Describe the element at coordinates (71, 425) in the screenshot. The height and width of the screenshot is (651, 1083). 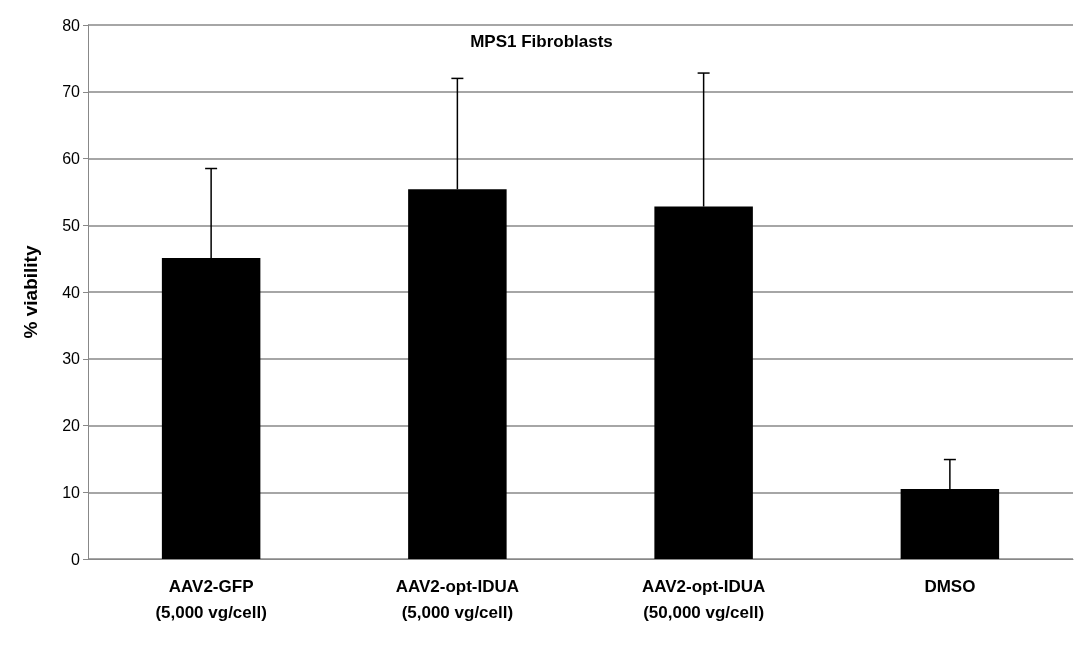
I see `y-tick-label: 20` at that location.